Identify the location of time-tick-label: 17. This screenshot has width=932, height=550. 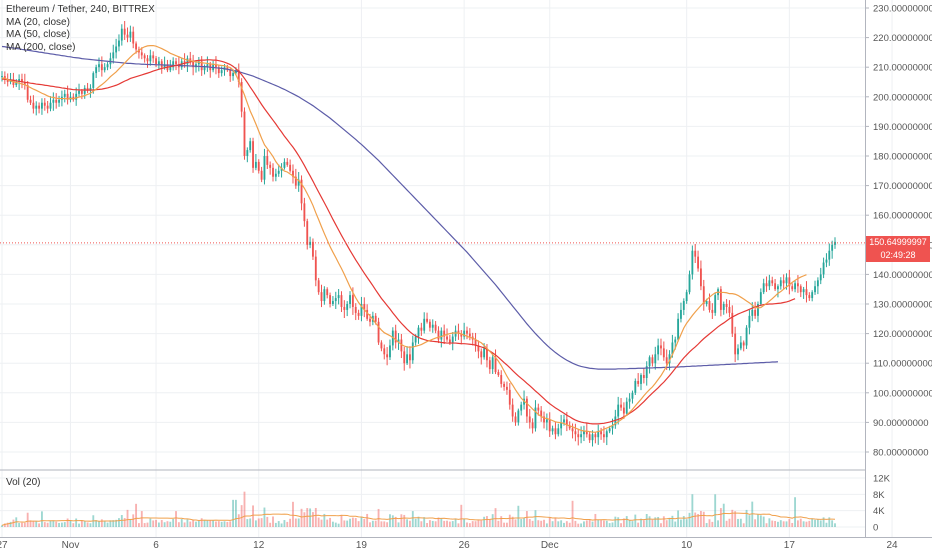
(790, 545).